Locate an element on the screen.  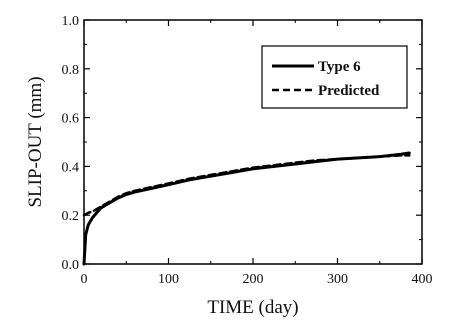
x-tick-label: 400 is located at coordinates (422, 279).